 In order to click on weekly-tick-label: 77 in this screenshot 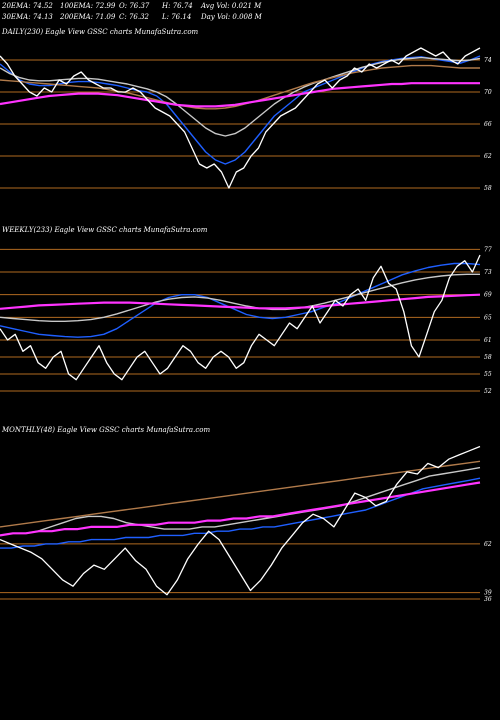, I will do `click(488, 249)`.